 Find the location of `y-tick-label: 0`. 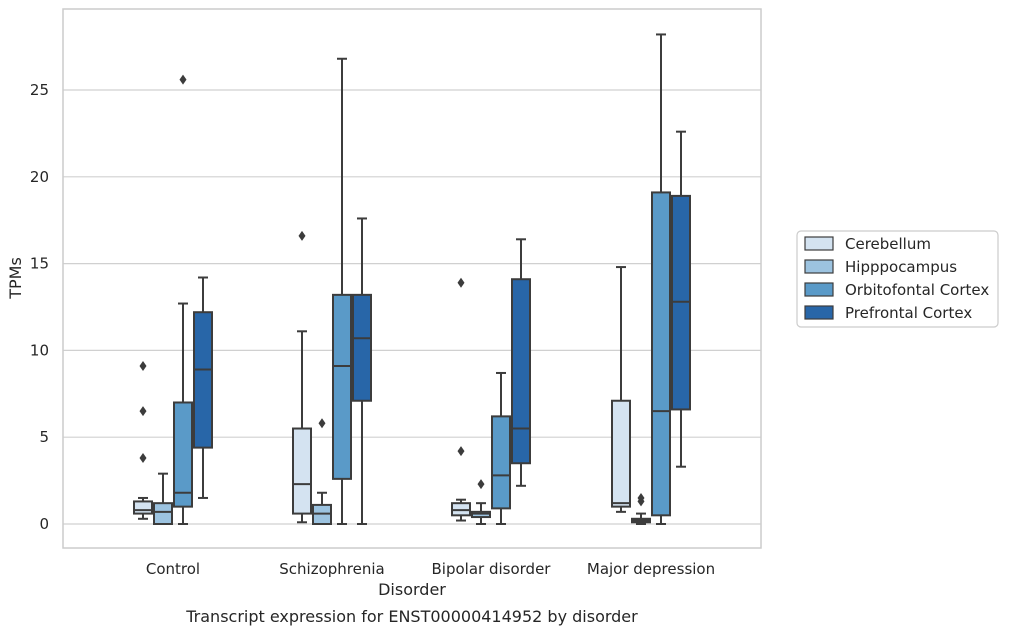

y-tick-label: 0 is located at coordinates (44, 524).